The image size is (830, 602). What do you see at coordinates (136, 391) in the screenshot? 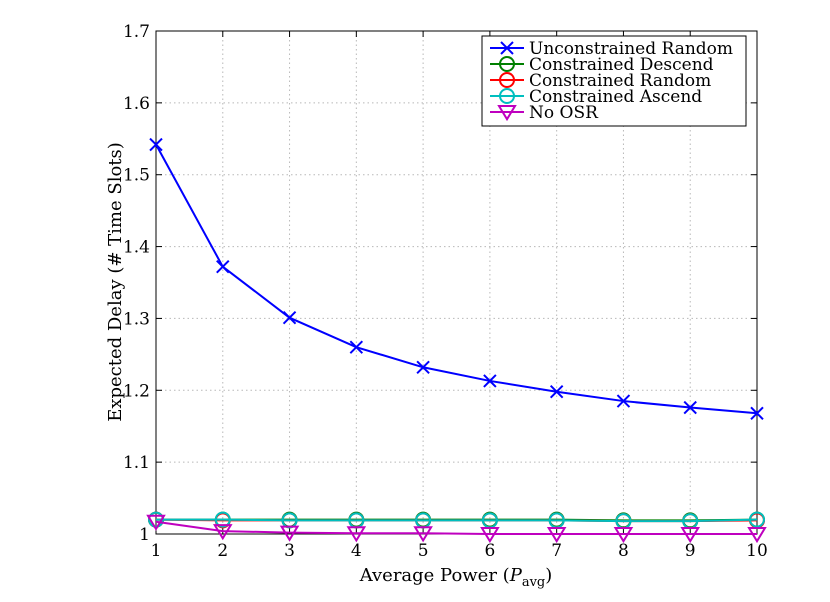
I see `y-tick-label: 1.2` at bounding box center [136, 391].